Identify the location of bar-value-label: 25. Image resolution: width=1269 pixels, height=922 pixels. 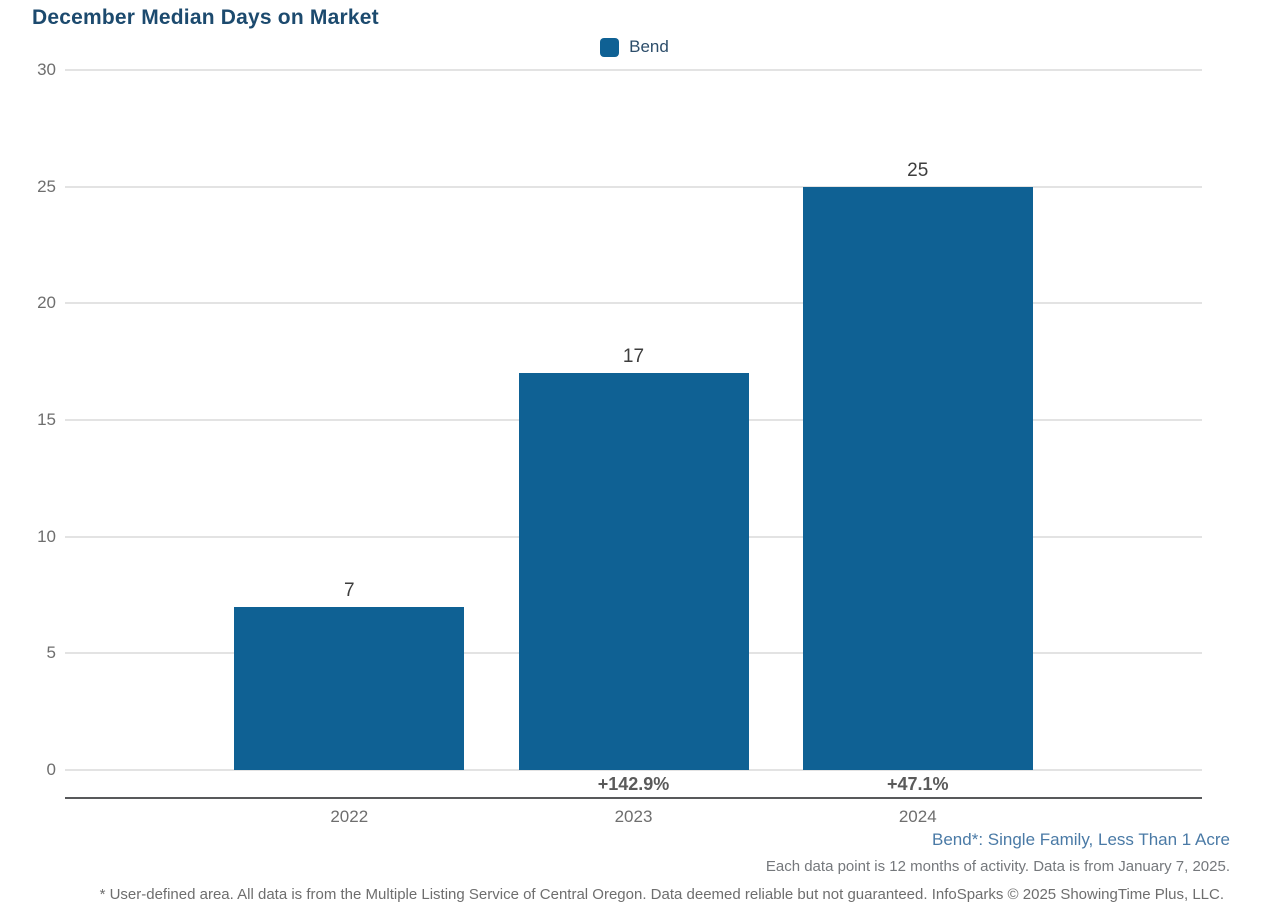
(918, 170).